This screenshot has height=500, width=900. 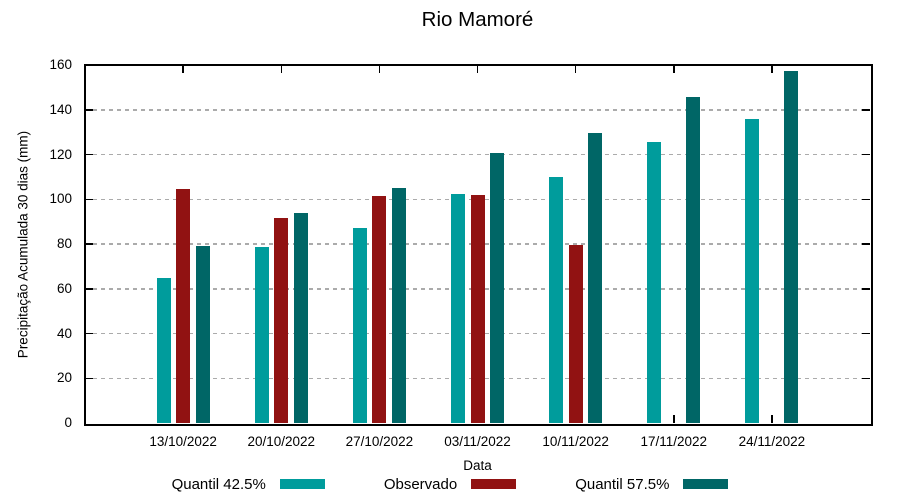 I want to click on bar-observado-10/11/2022, so click(x=575, y=334).